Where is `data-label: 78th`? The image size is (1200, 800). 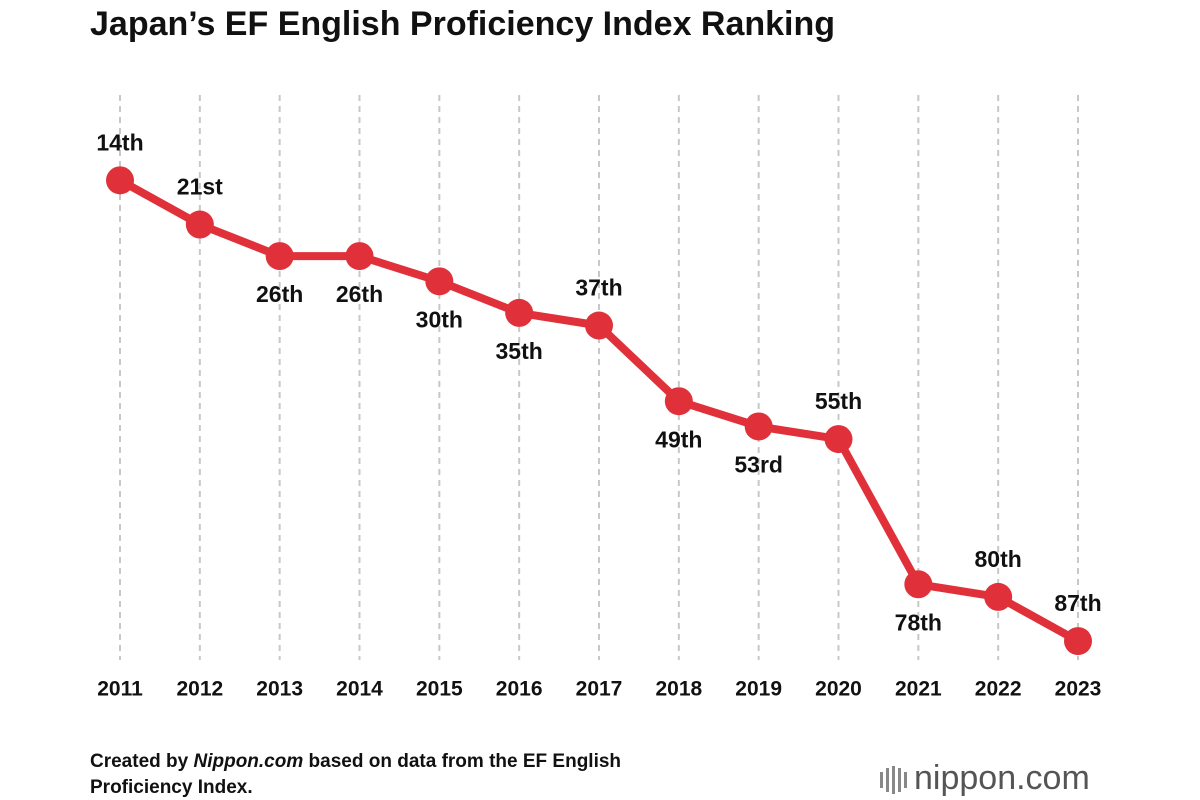
data-label: 78th is located at coordinates (918, 622).